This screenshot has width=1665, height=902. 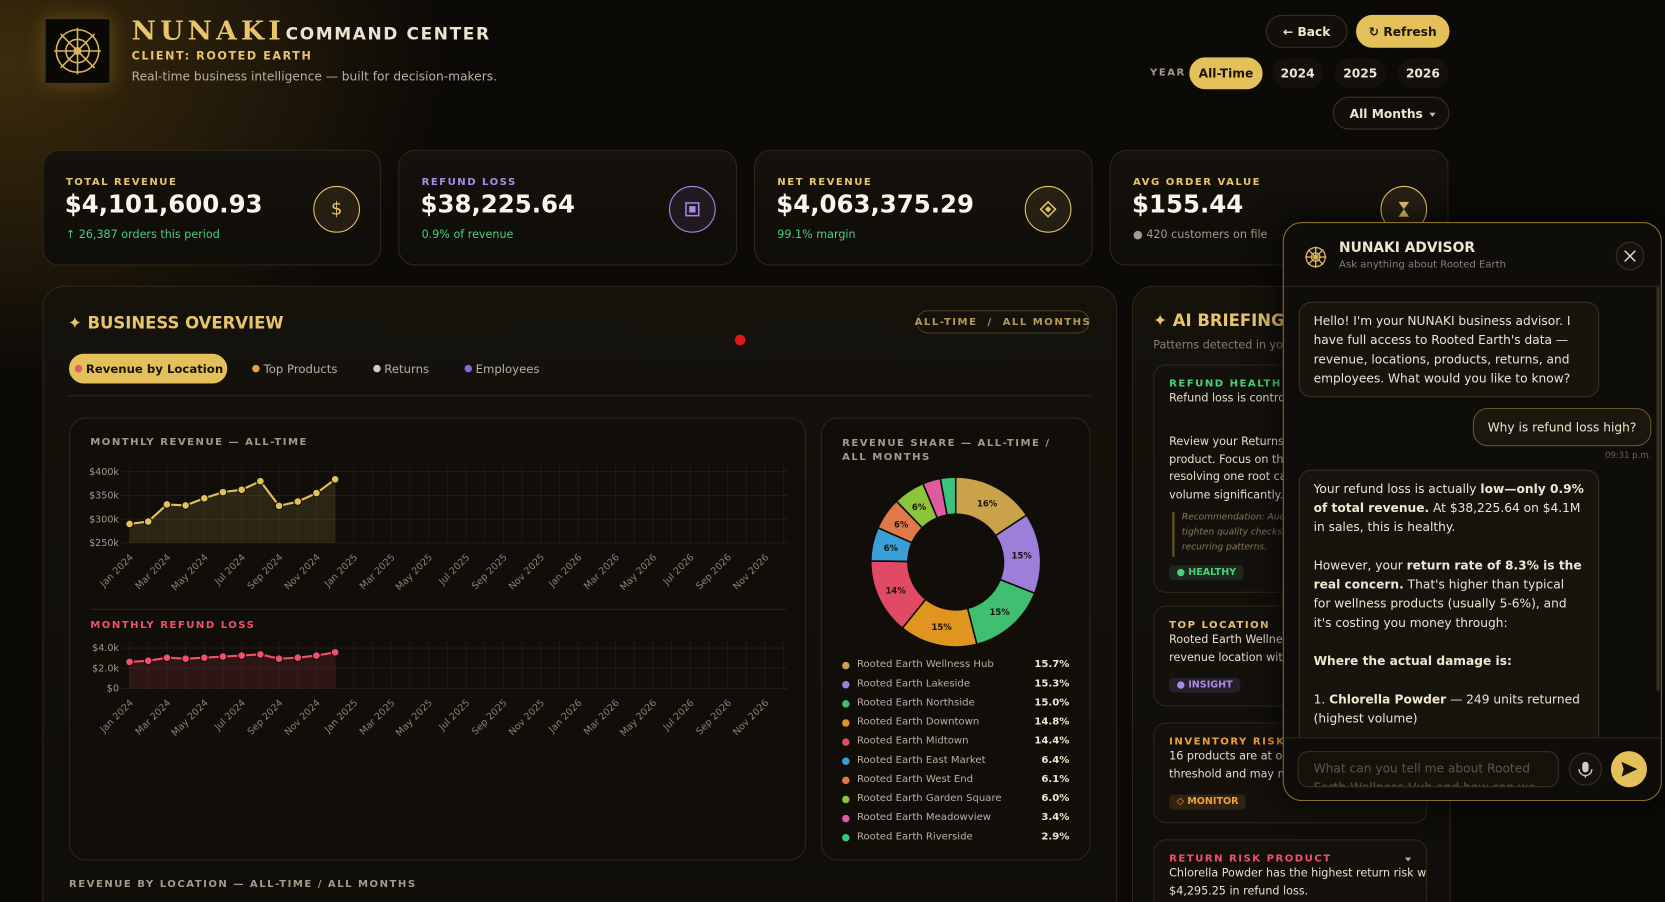 I want to click on card-detail: product. Focus on the #, so click(x=1236, y=459).